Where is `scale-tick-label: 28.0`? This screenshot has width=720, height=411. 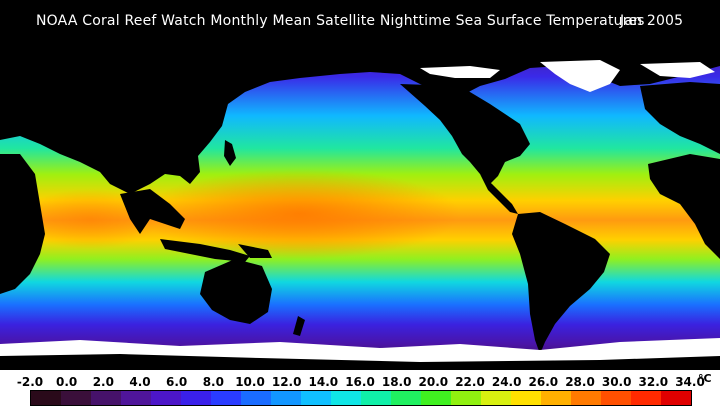
scale-tick-label: 28.0 is located at coordinates (580, 382).